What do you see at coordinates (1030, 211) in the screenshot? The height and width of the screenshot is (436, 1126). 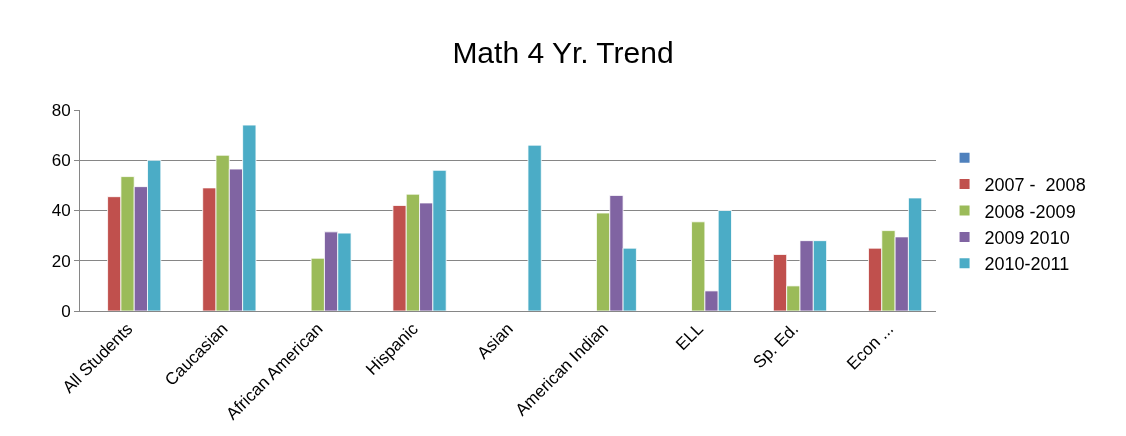 I see `legend-label: 2008 -2009` at bounding box center [1030, 211].